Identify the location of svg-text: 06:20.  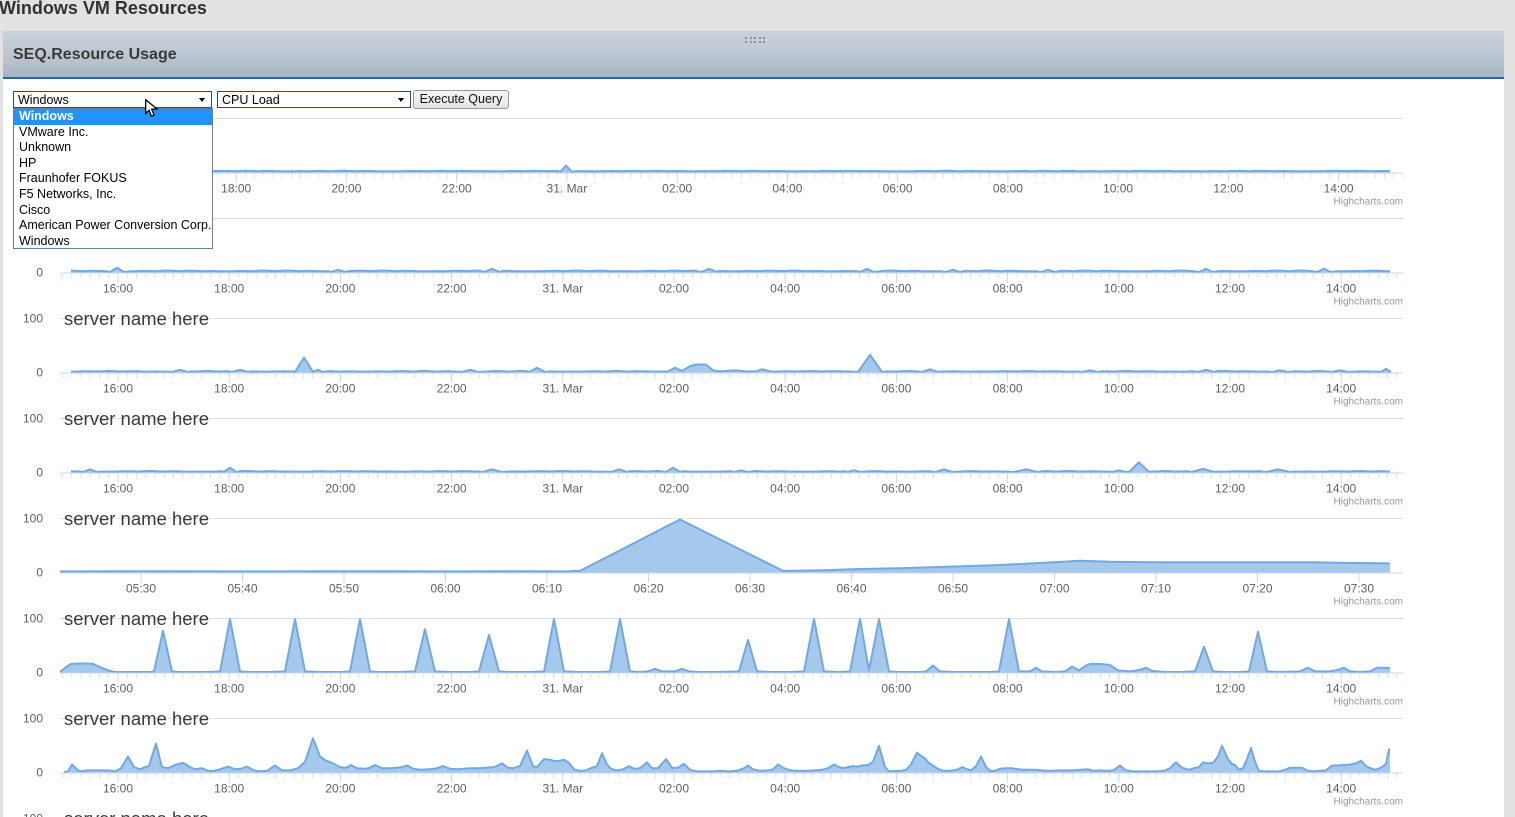
(648, 589).